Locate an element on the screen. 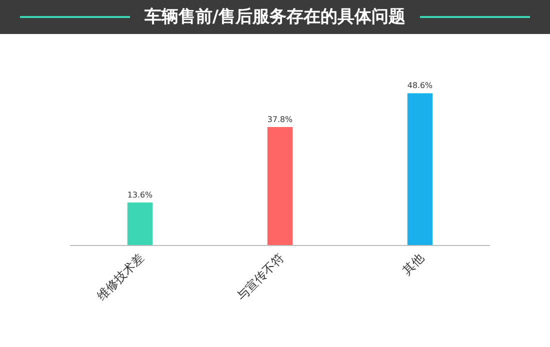 The width and height of the screenshot is (550, 347). x-tick-label: 与宣传不符 is located at coordinates (260, 277).